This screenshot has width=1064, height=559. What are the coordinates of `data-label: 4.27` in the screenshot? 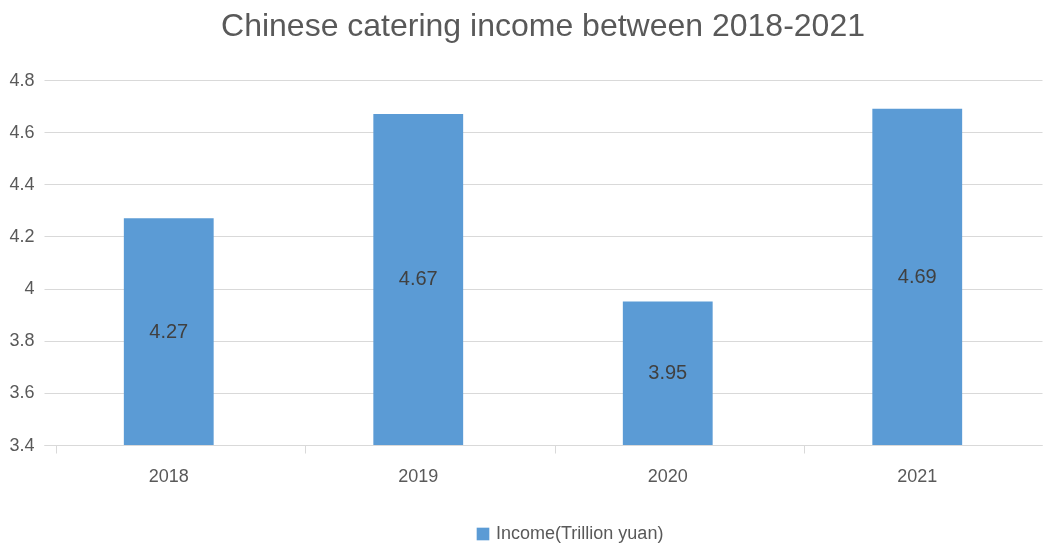 It's located at (169, 330).